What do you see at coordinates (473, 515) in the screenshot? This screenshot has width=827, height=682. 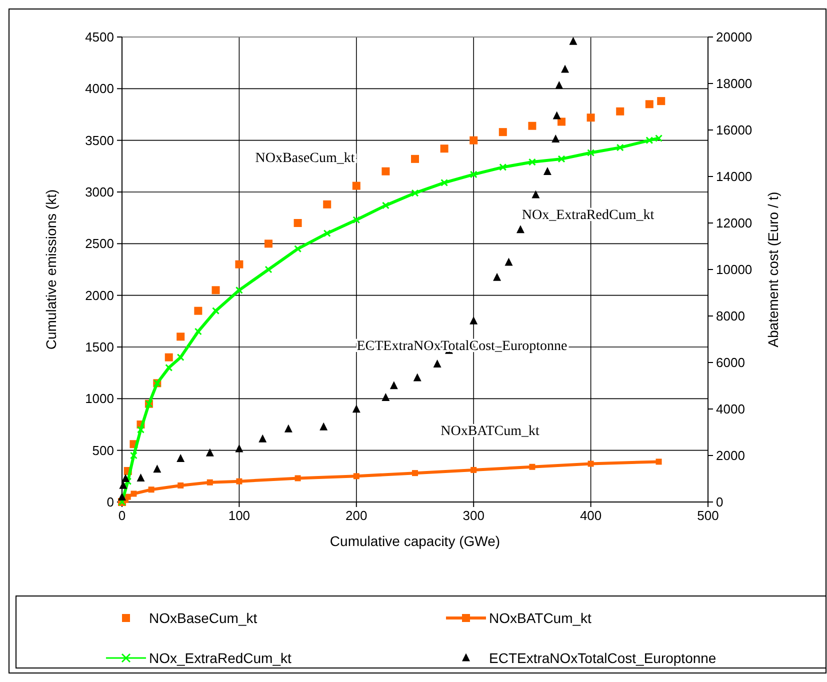 I see `x-tick-label: 300` at bounding box center [473, 515].